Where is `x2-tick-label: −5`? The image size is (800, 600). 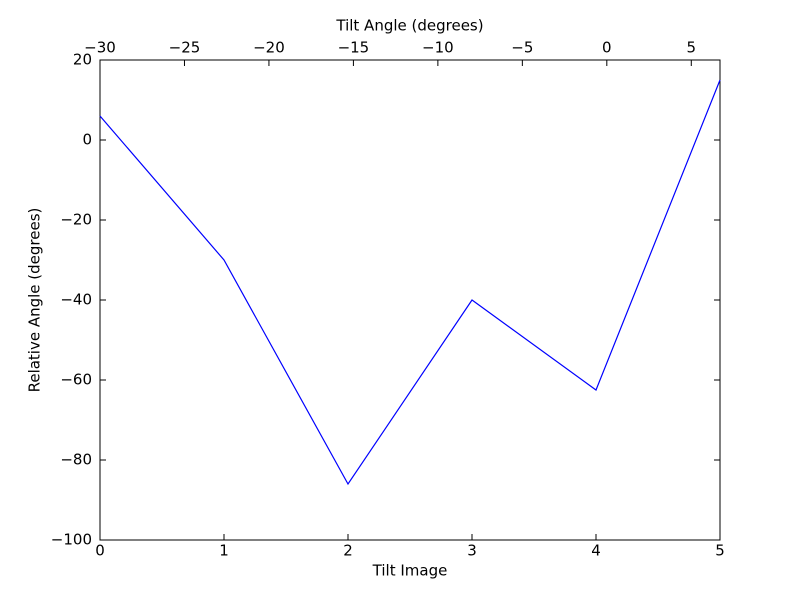 x2-tick-label: −5 is located at coordinates (522, 48).